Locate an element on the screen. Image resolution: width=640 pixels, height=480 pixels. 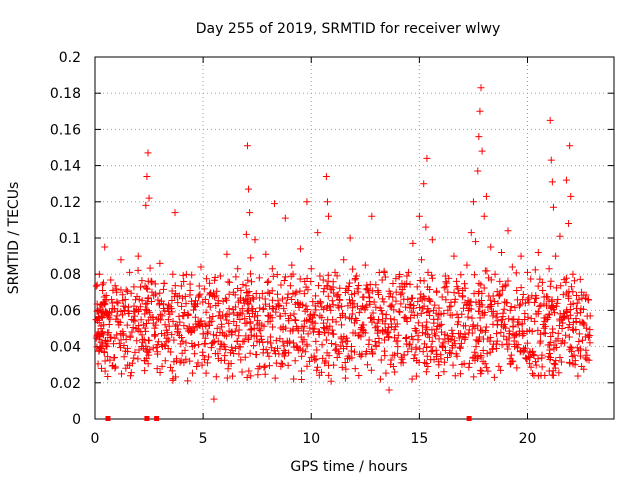
y-tick-label: 0.06 is located at coordinates (65, 311).